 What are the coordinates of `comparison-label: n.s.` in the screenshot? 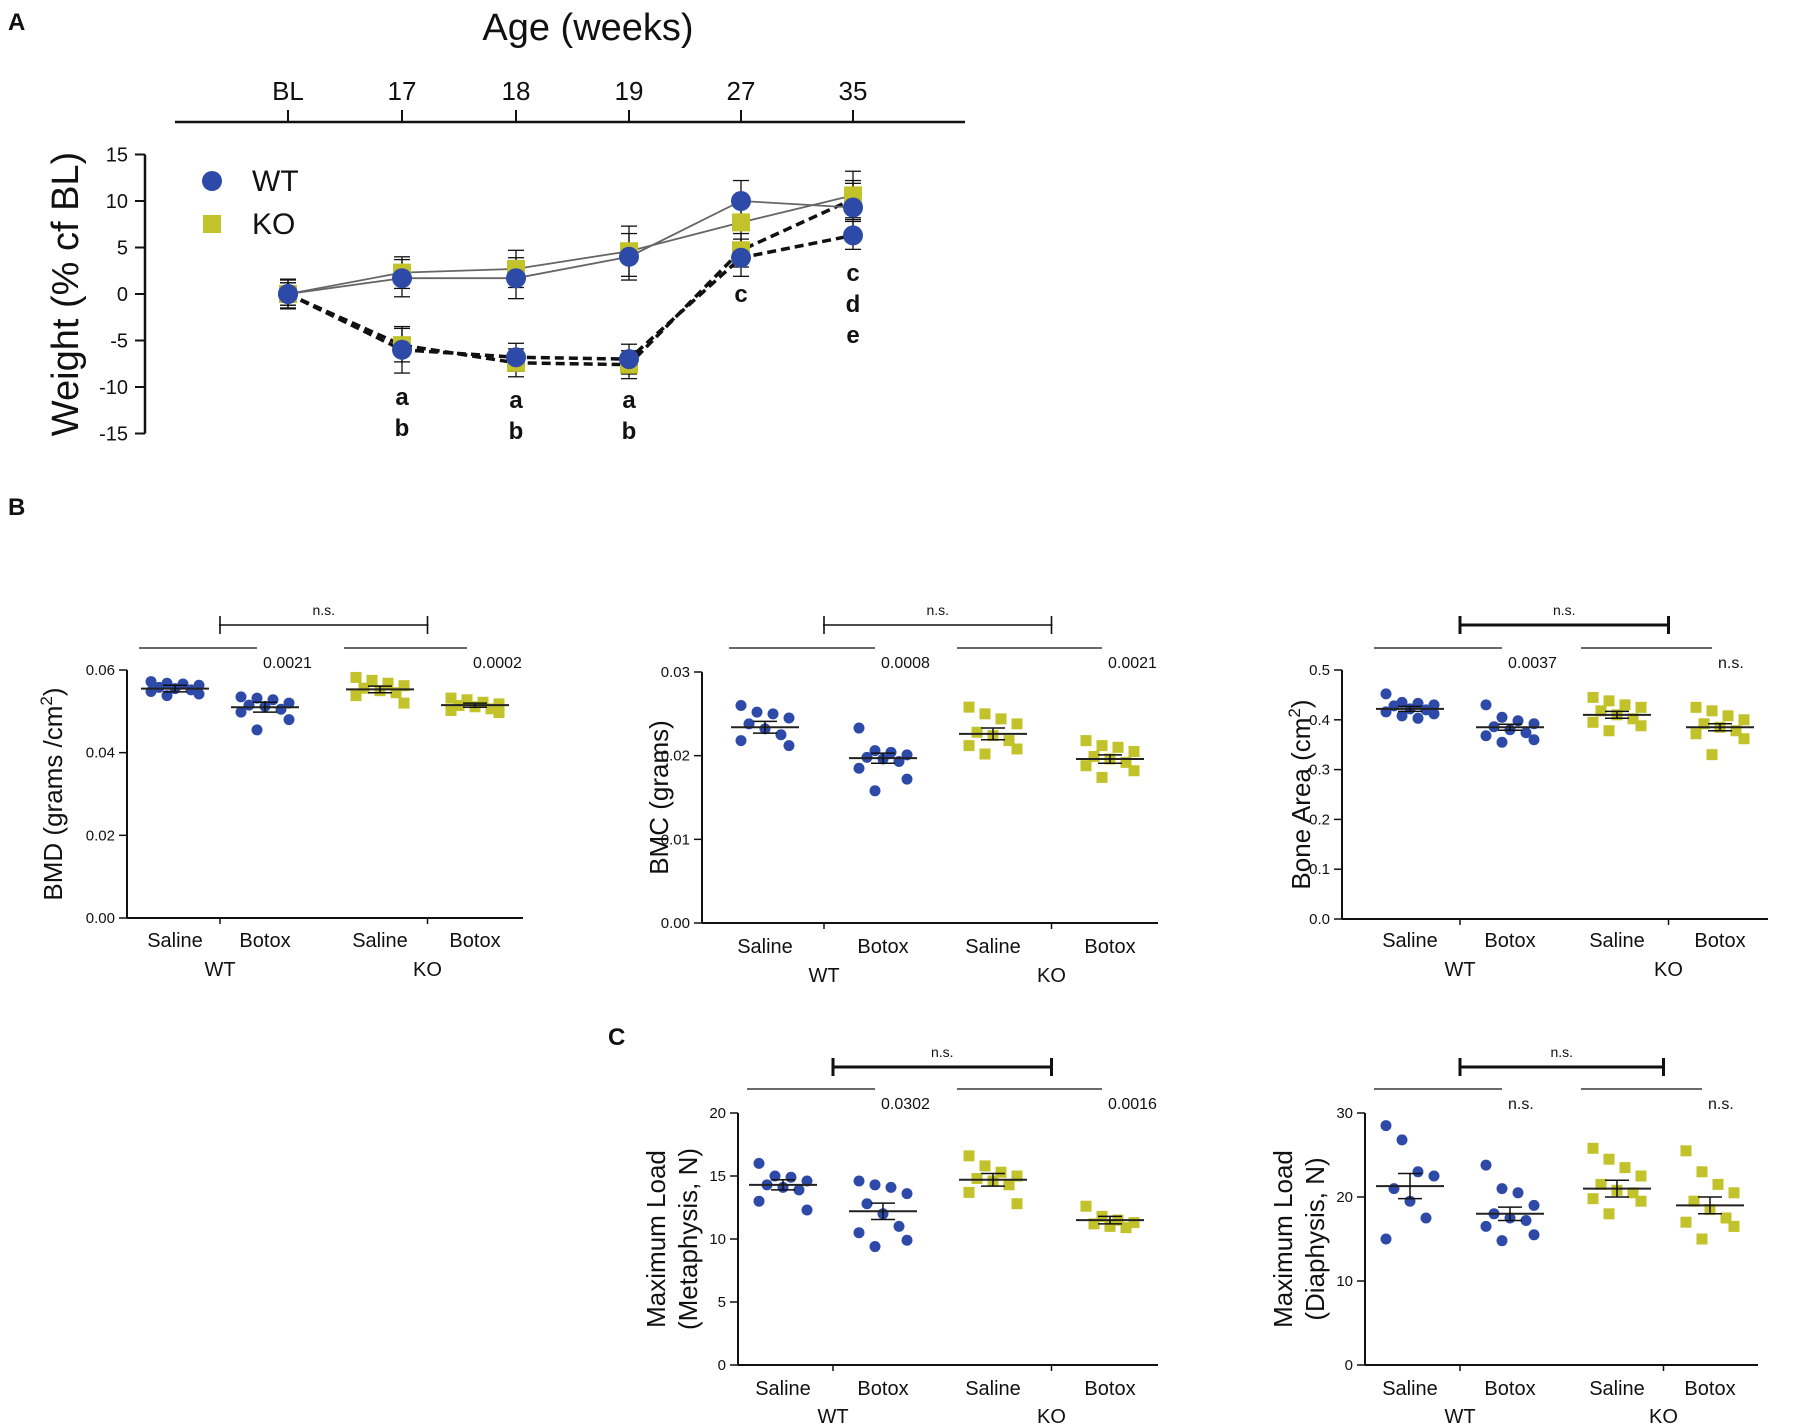 It's located at (937, 610).